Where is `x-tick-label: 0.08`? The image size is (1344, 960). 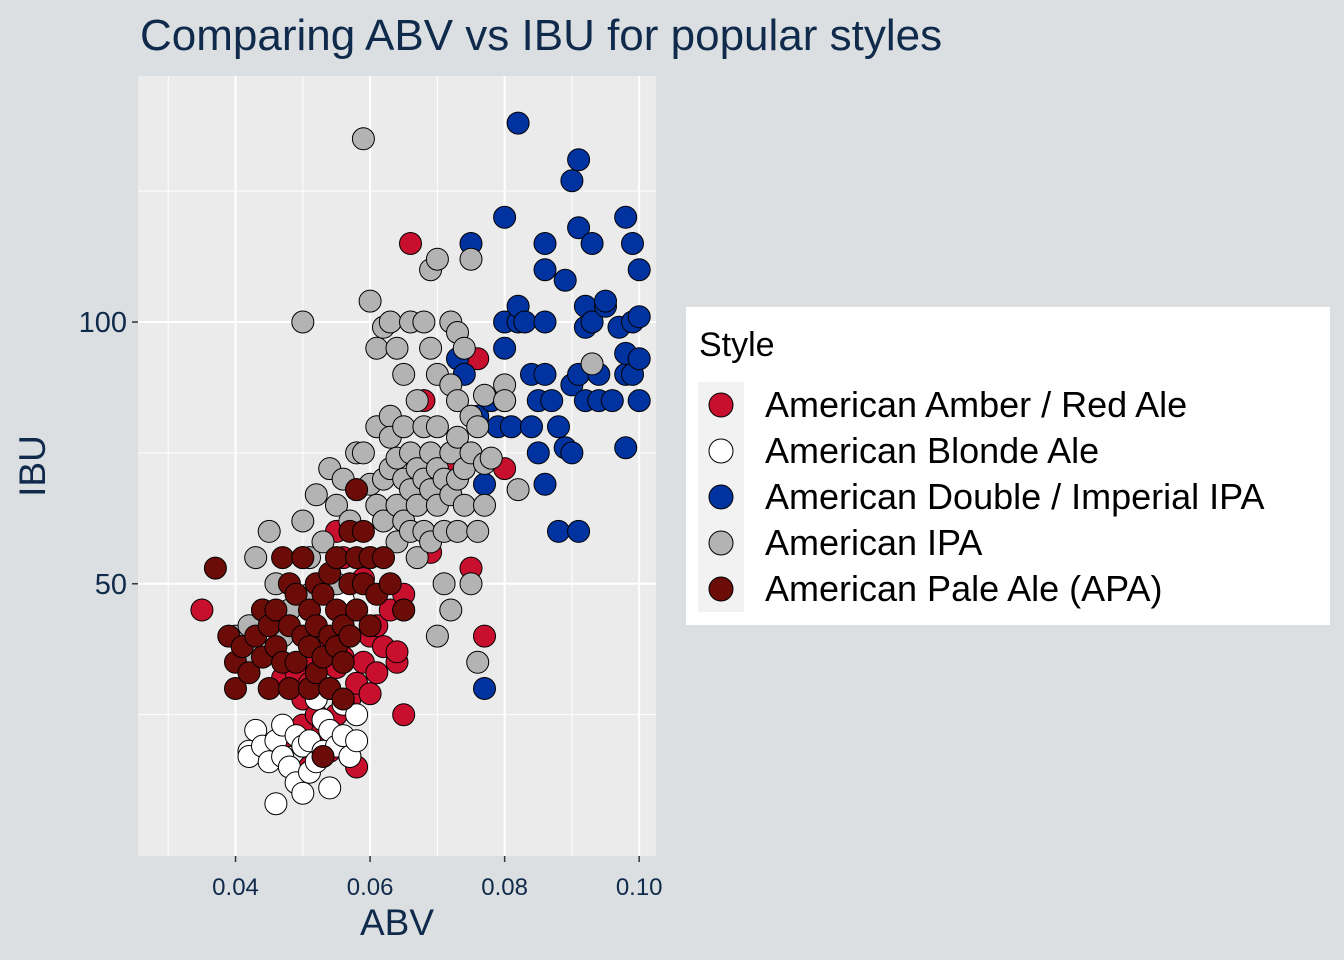 x-tick-label: 0.08 is located at coordinates (504, 887).